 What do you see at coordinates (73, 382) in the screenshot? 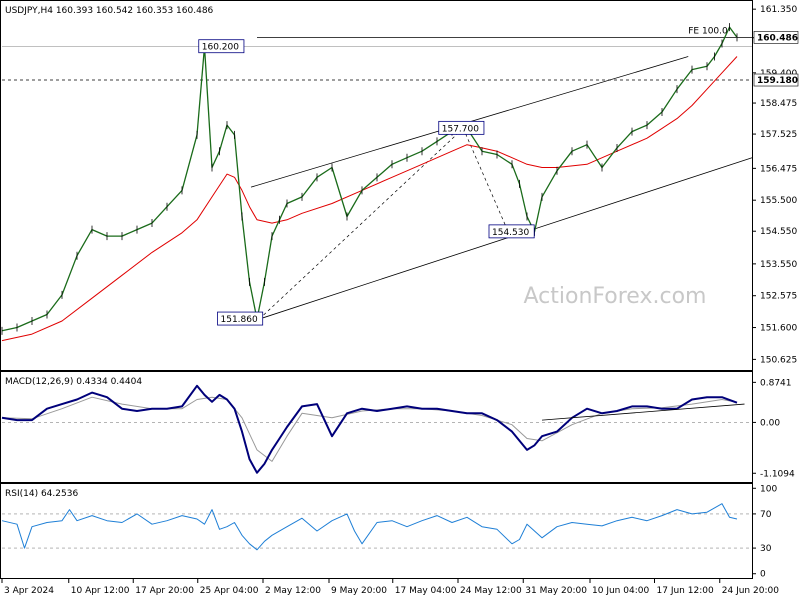
I see `macd-title: MACD(12,26,9) 0.4334 0.4404` at bounding box center [73, 382].